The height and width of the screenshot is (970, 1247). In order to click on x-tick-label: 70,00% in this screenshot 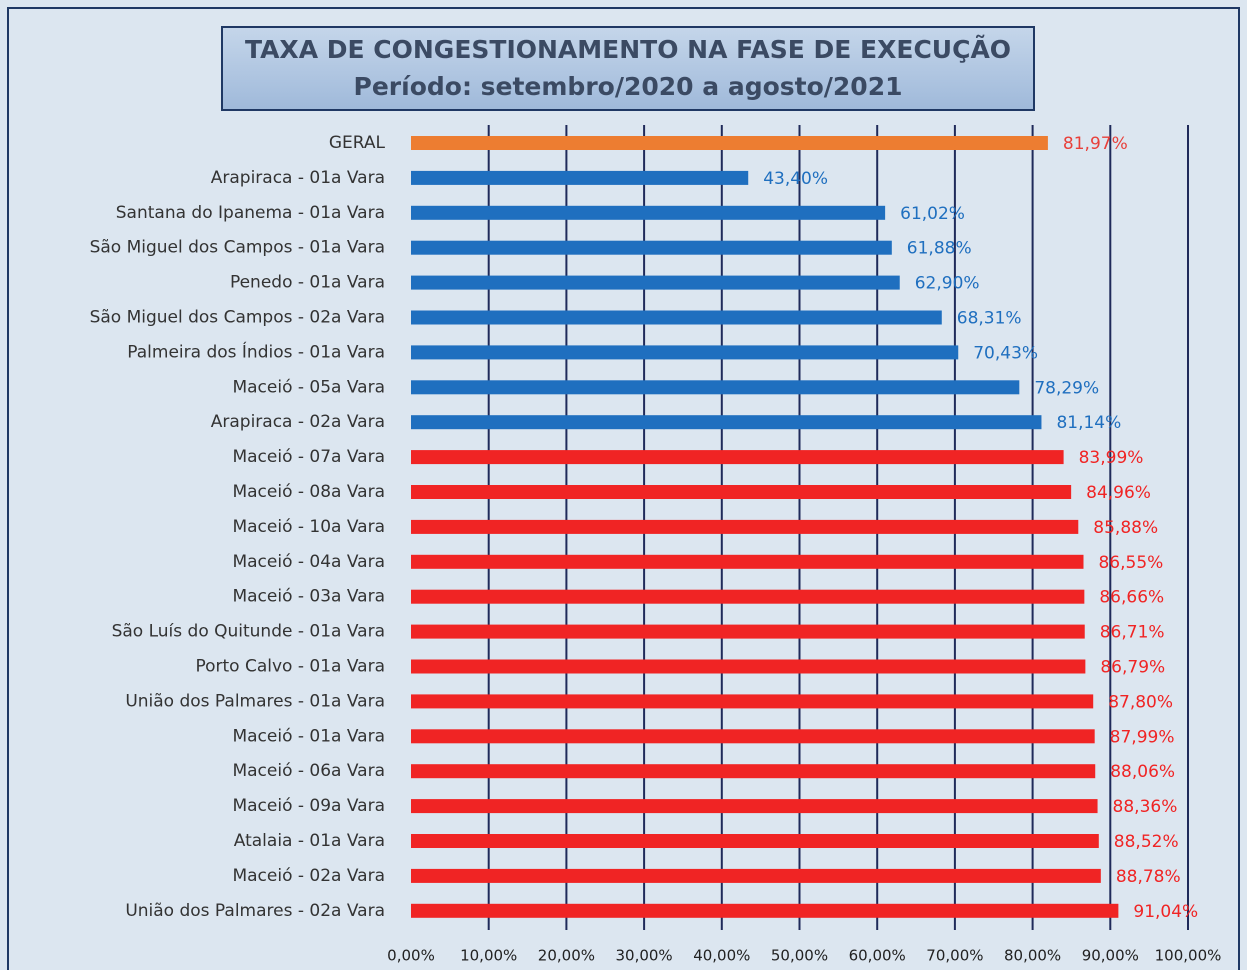, I will do `click(954, 956)`.